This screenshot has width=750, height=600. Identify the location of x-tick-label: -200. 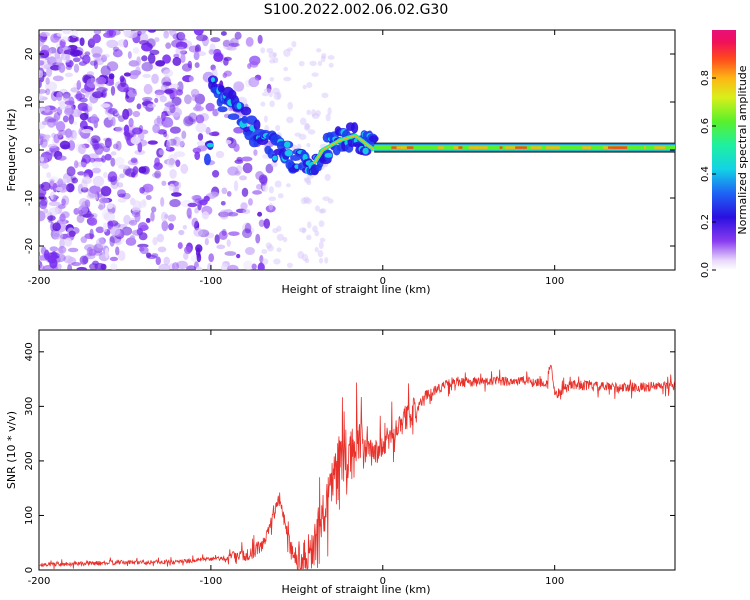
(39, 581).